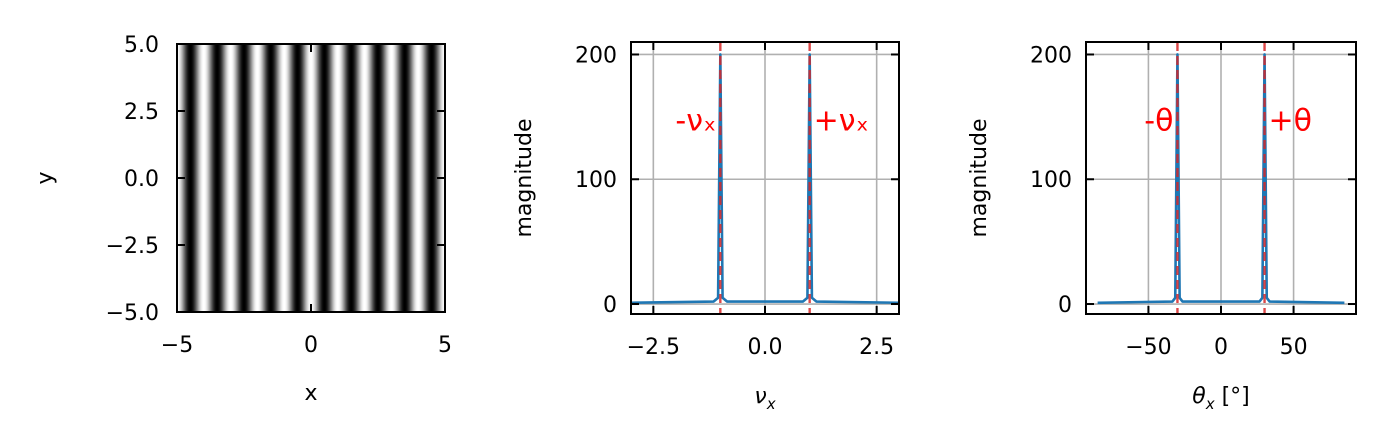 The width and height of the screenshot is (1385, 444). What do you see at coordinates (653, 347) in the screenshot?
I see `frequency-xtick-label: −2.5` at bounding box center [653, 347].